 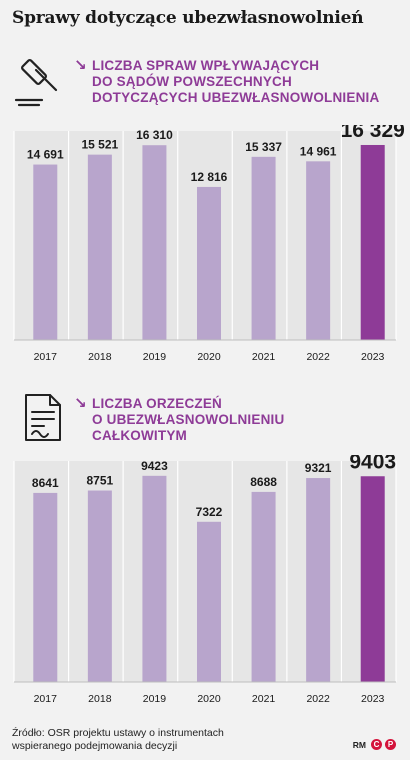 I want to click on data-label: 14 691, so click(x=45, y=155).